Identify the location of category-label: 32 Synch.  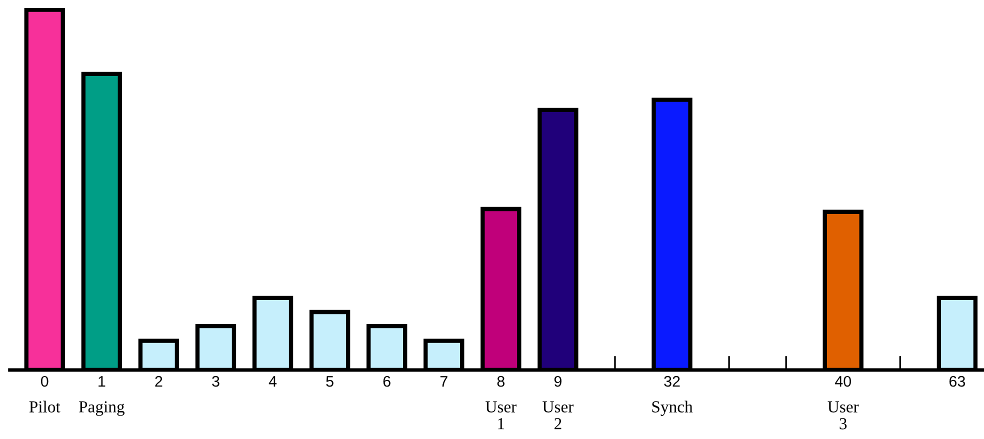
(672, 396).